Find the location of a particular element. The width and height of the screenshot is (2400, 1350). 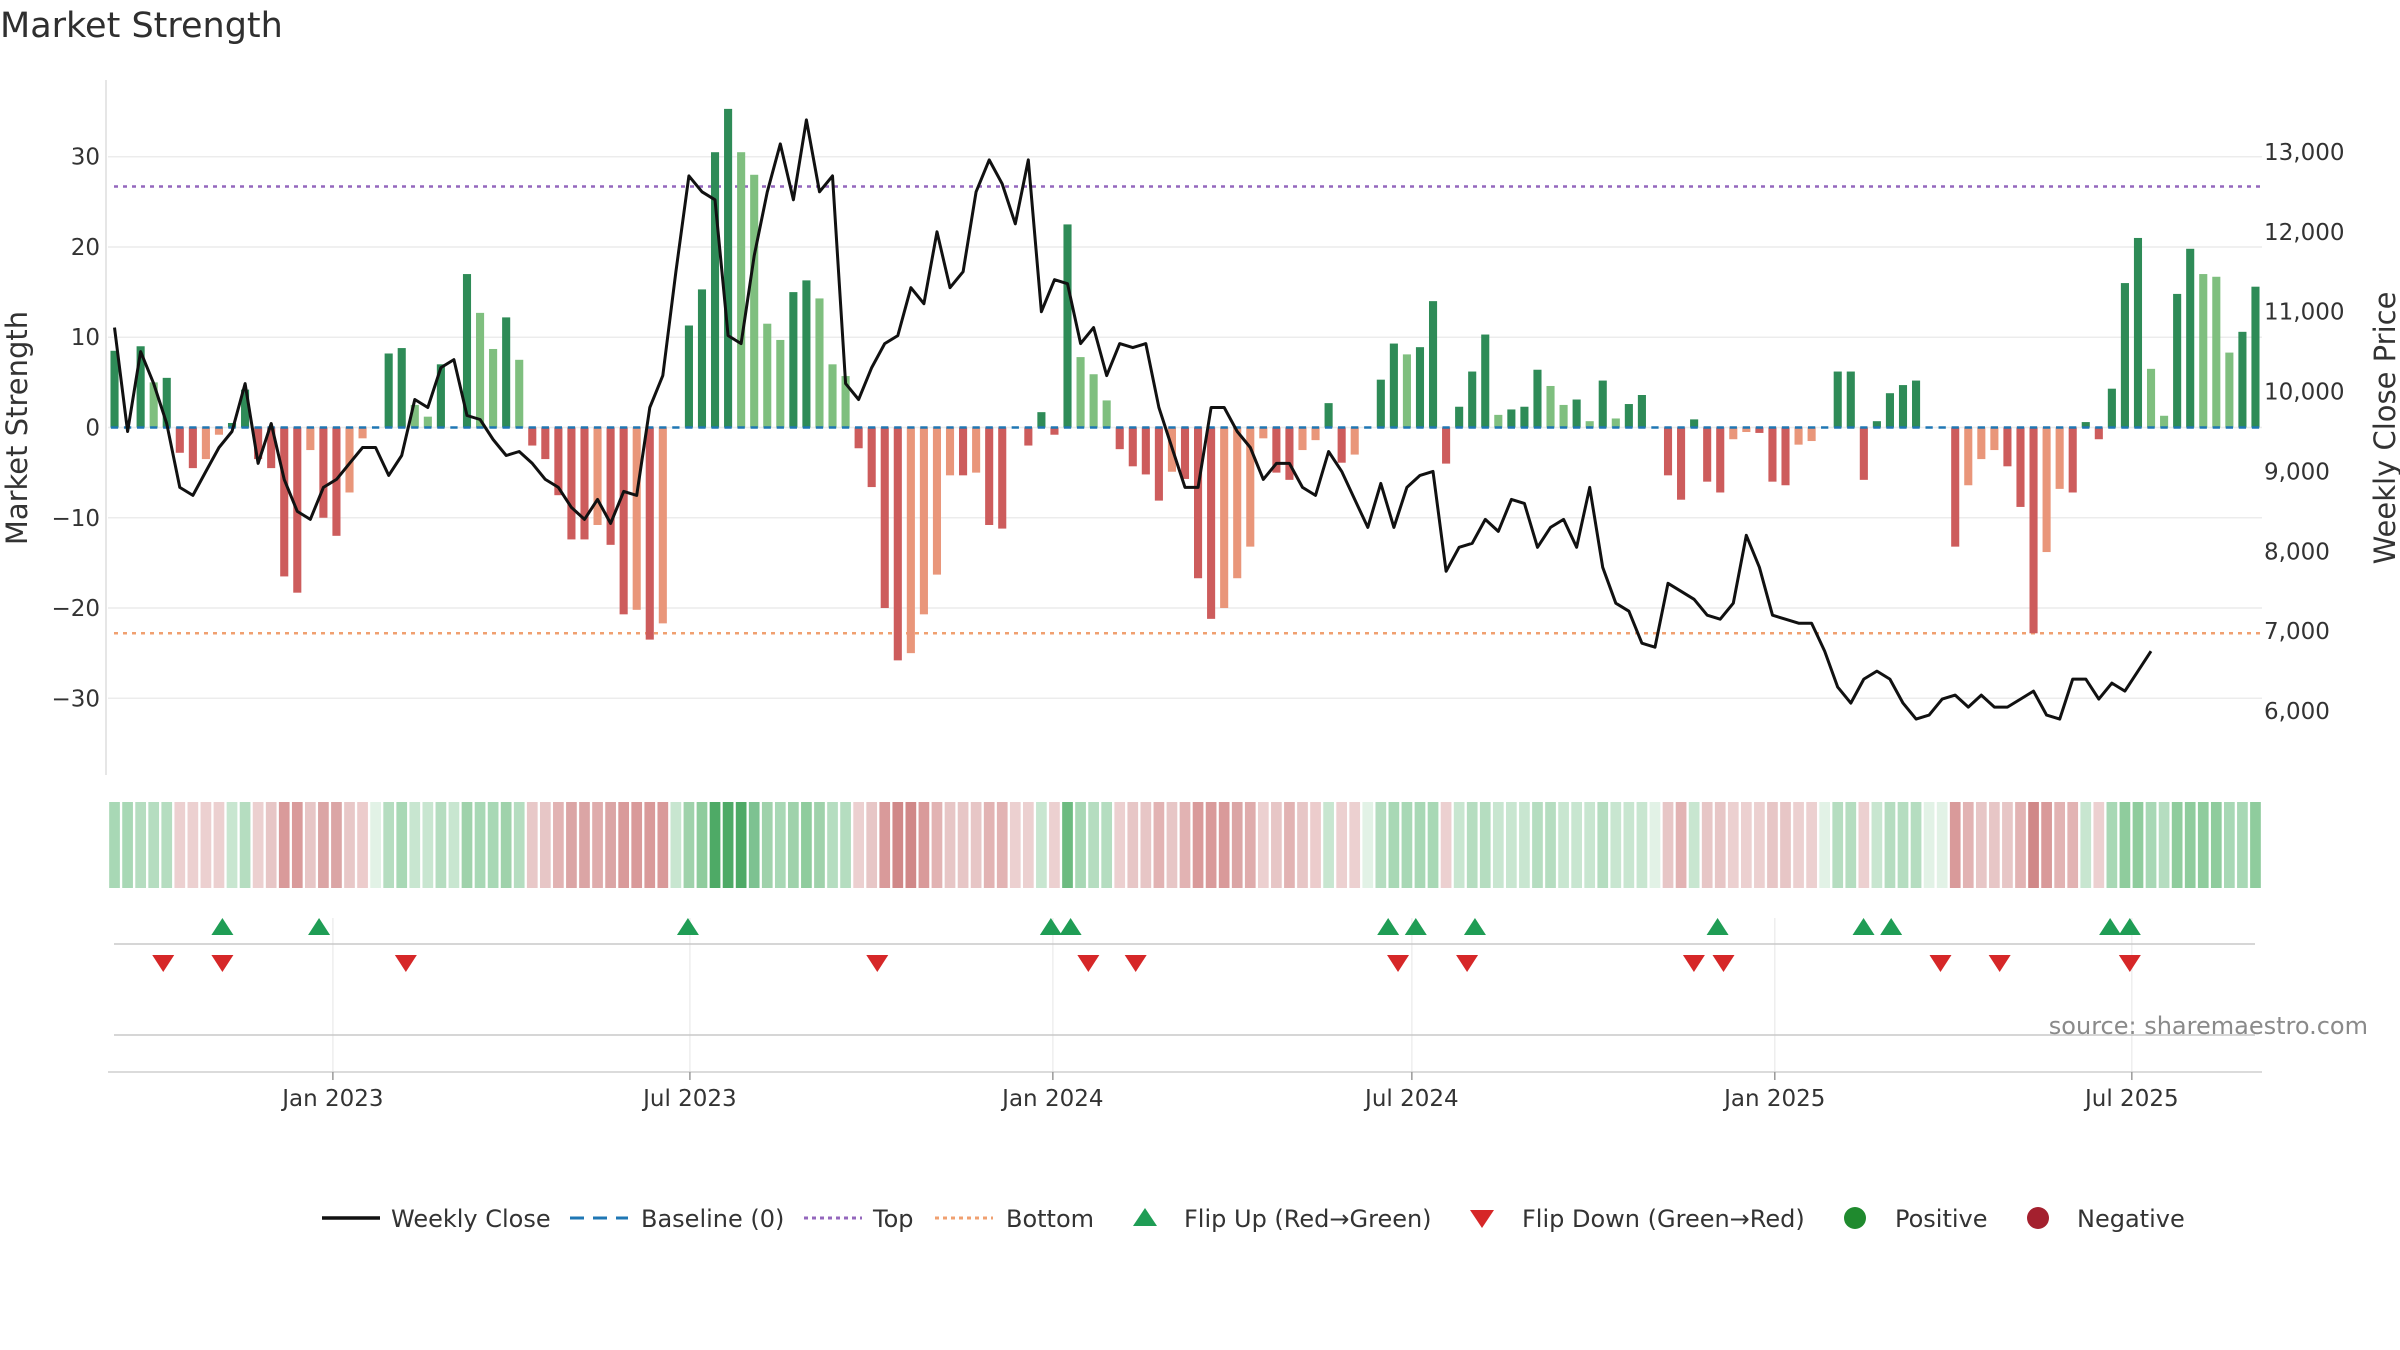

right-tick-label: 11,000 is located at coordinates (2304, 313).